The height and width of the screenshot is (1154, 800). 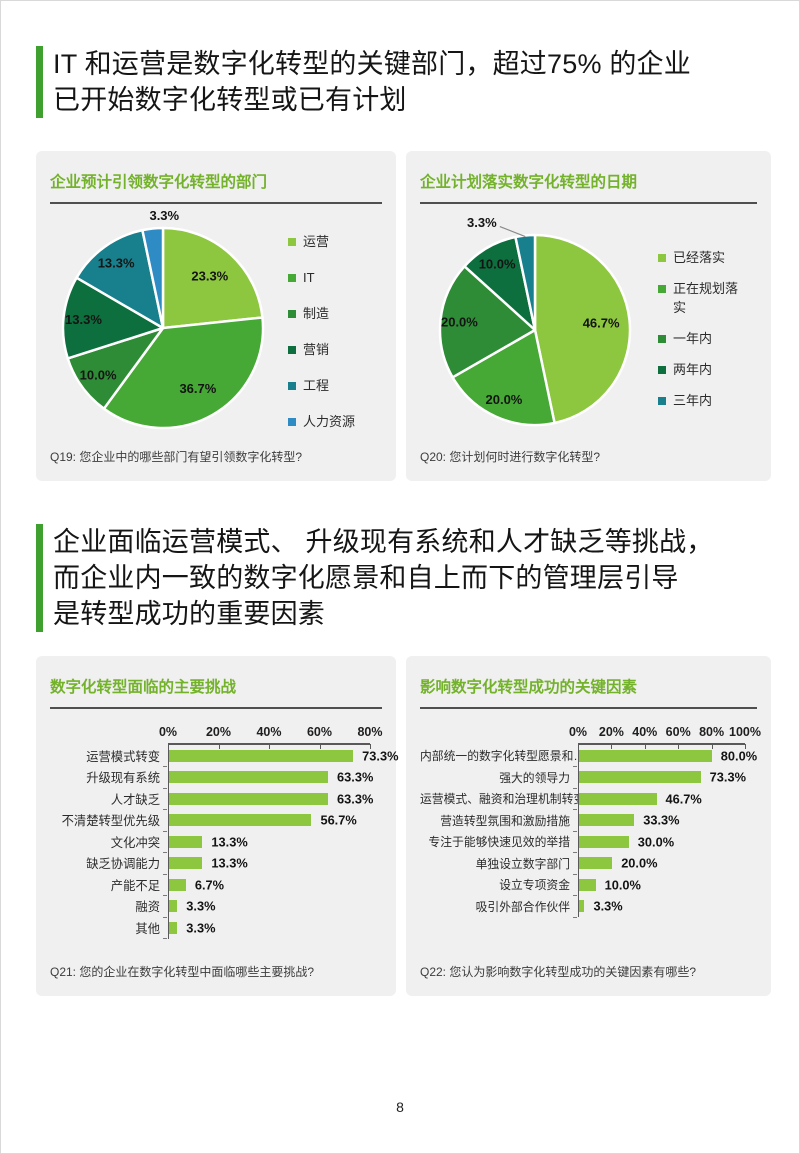 What do you see at coordinates (338, 820) in the screenshot?
I see `bar-value-label: 56.7%` at bounding box center [338, 820].